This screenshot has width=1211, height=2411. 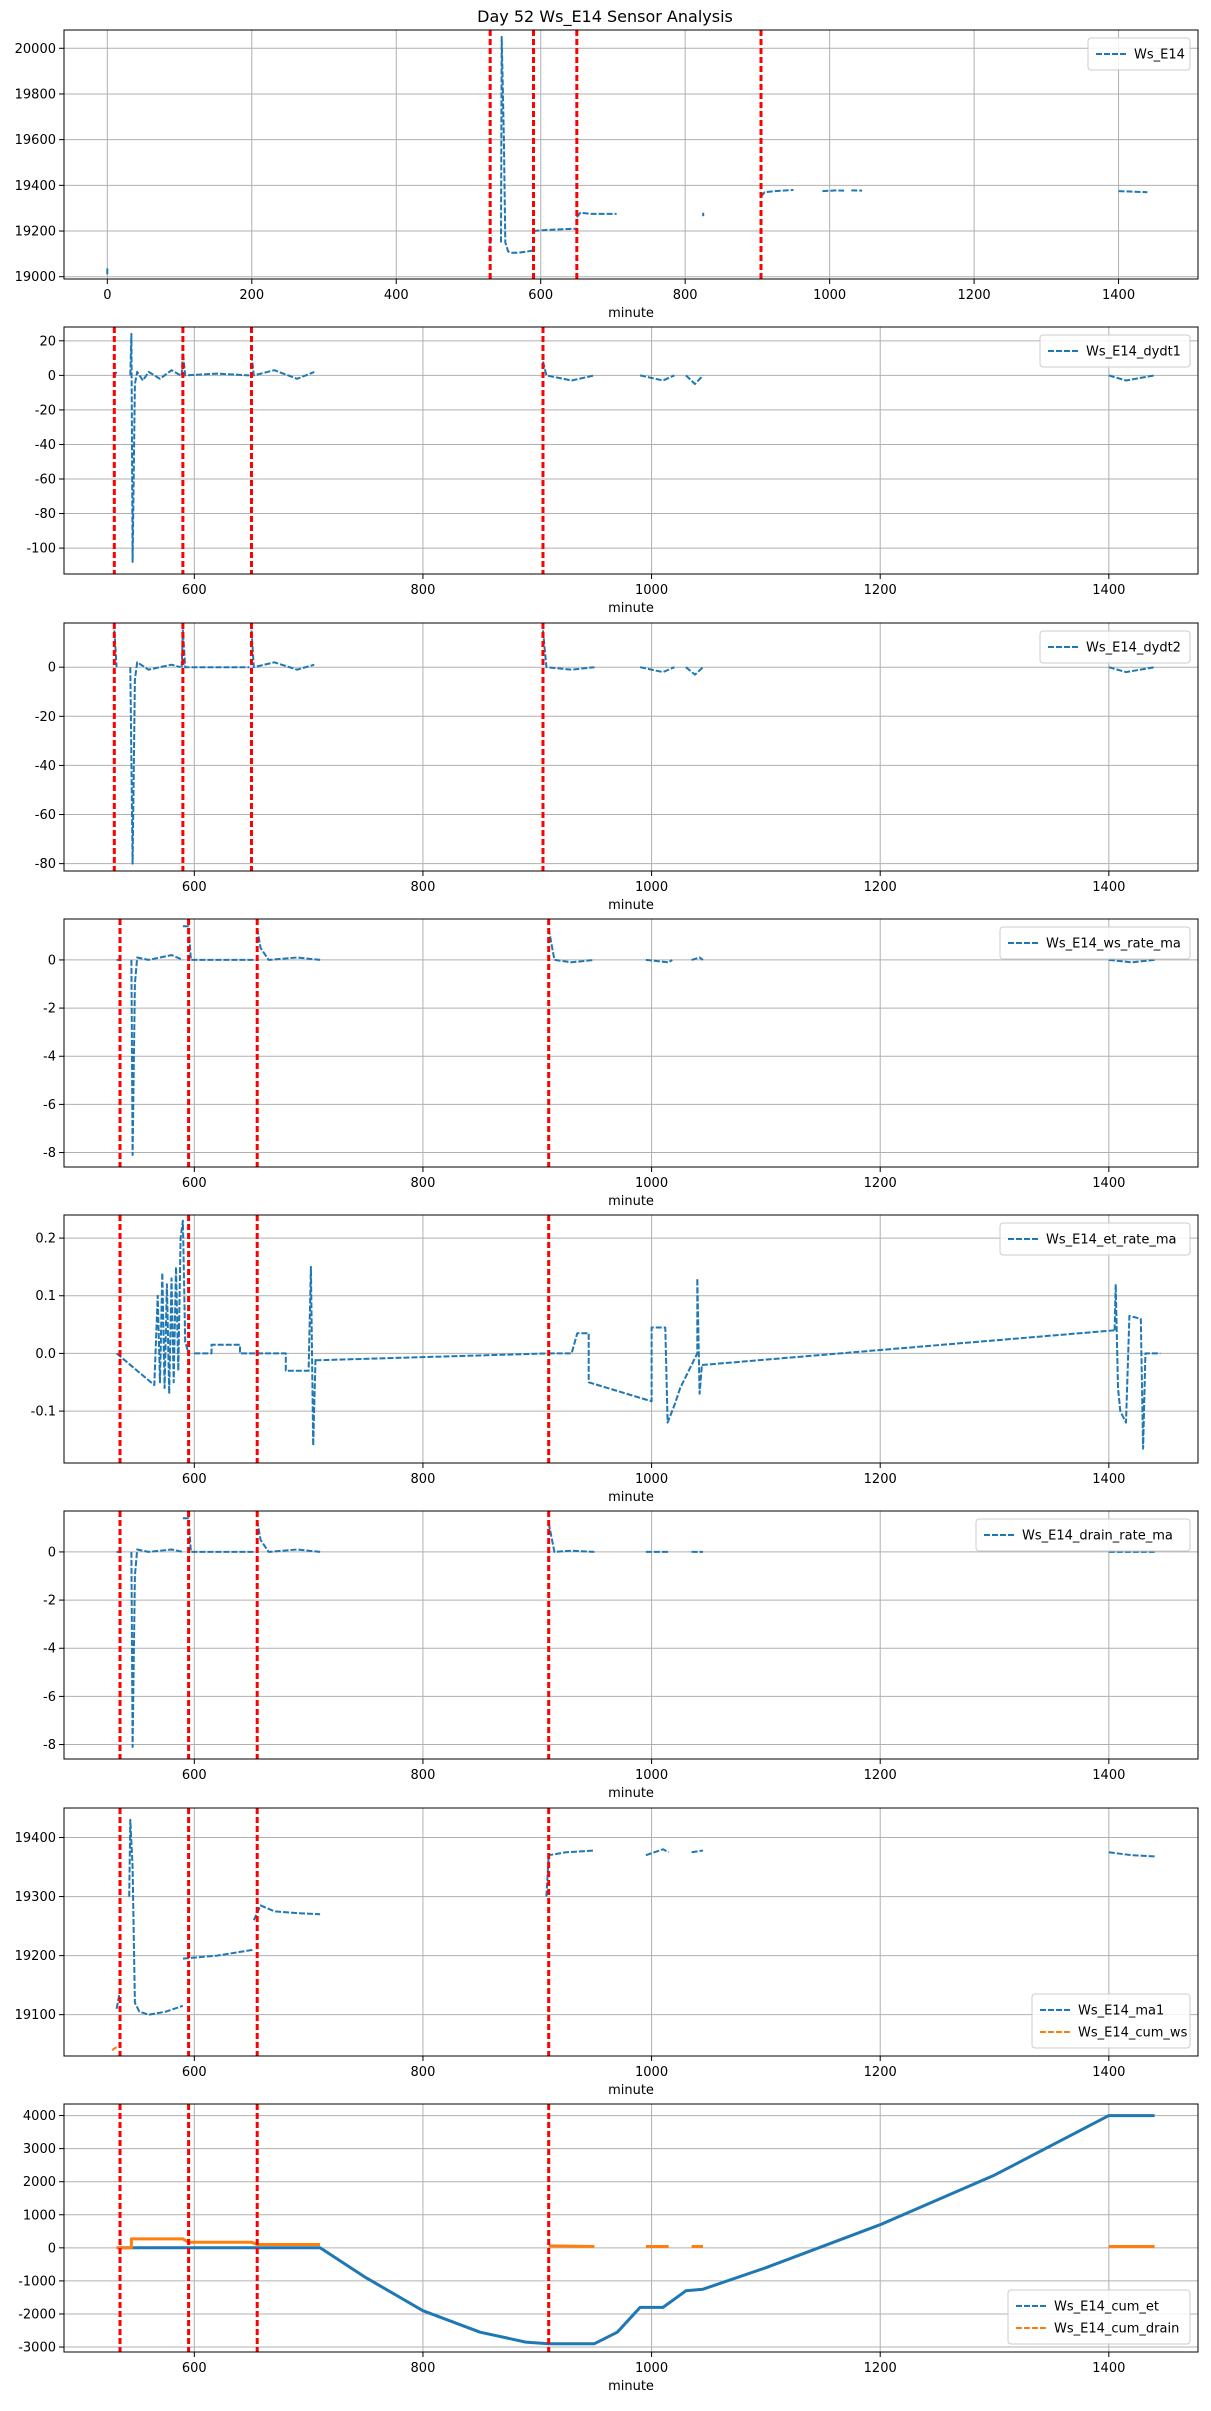 I want to click on series-line-ws-e14-cum-drain, so click(x=571, y=2246).